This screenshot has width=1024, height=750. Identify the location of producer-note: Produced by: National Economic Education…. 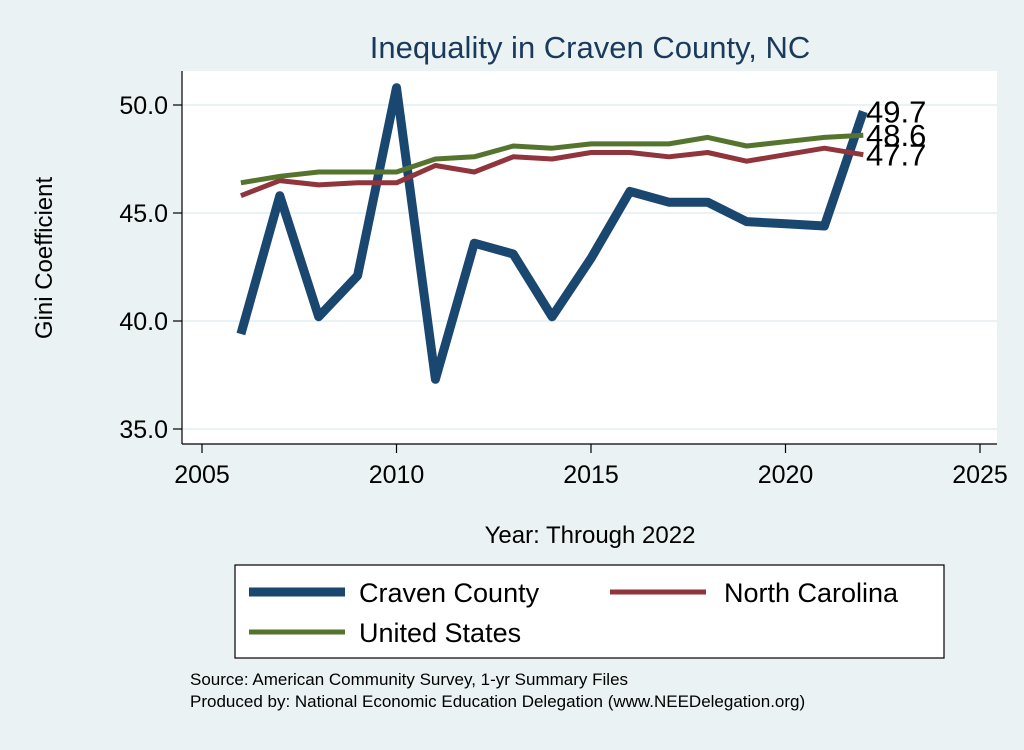
(497, 701).